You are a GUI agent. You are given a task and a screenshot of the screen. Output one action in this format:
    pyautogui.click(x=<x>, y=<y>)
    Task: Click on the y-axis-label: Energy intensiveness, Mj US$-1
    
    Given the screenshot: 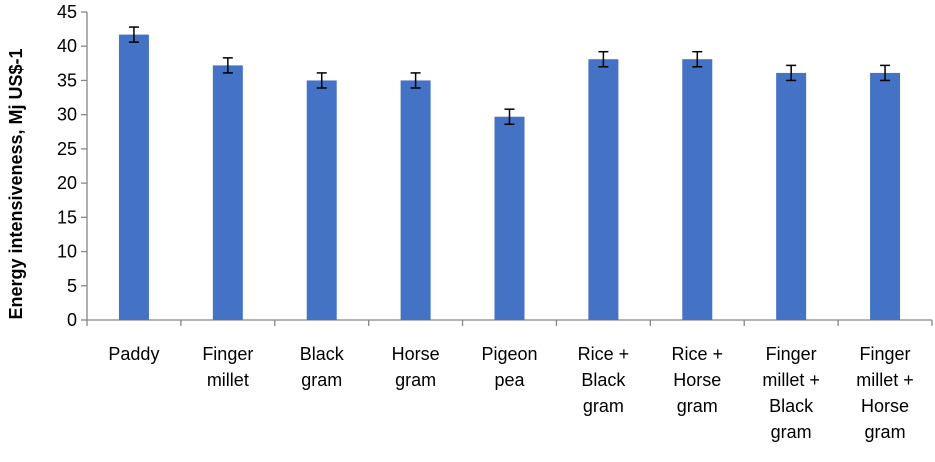 What is the action you would take?
    pyautogui.click(x=16, y=183)
    